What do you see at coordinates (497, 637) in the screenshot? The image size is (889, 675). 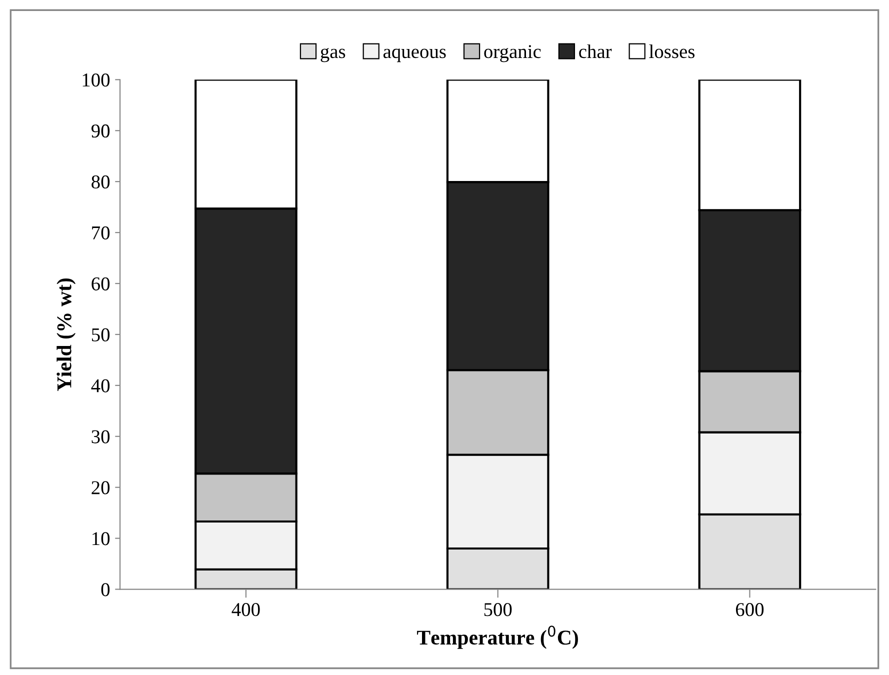 I see `x-axis-title: Temperature ($^{0}$C)` at bounding box center [497, 637].